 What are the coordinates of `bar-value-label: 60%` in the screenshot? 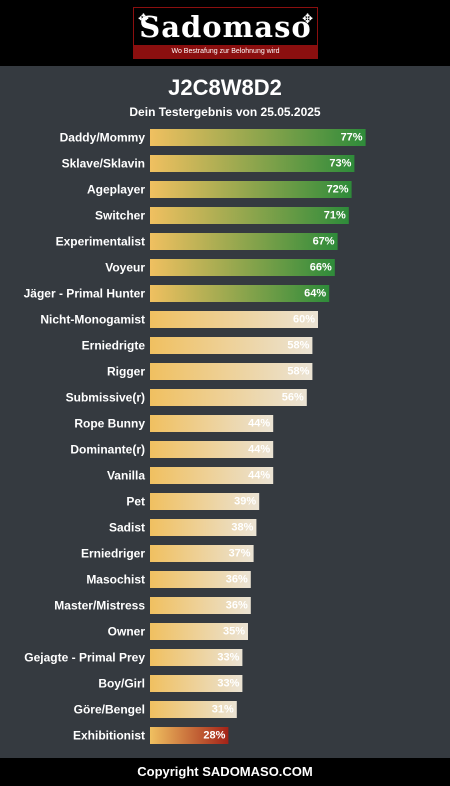 It's located at (304, 320).